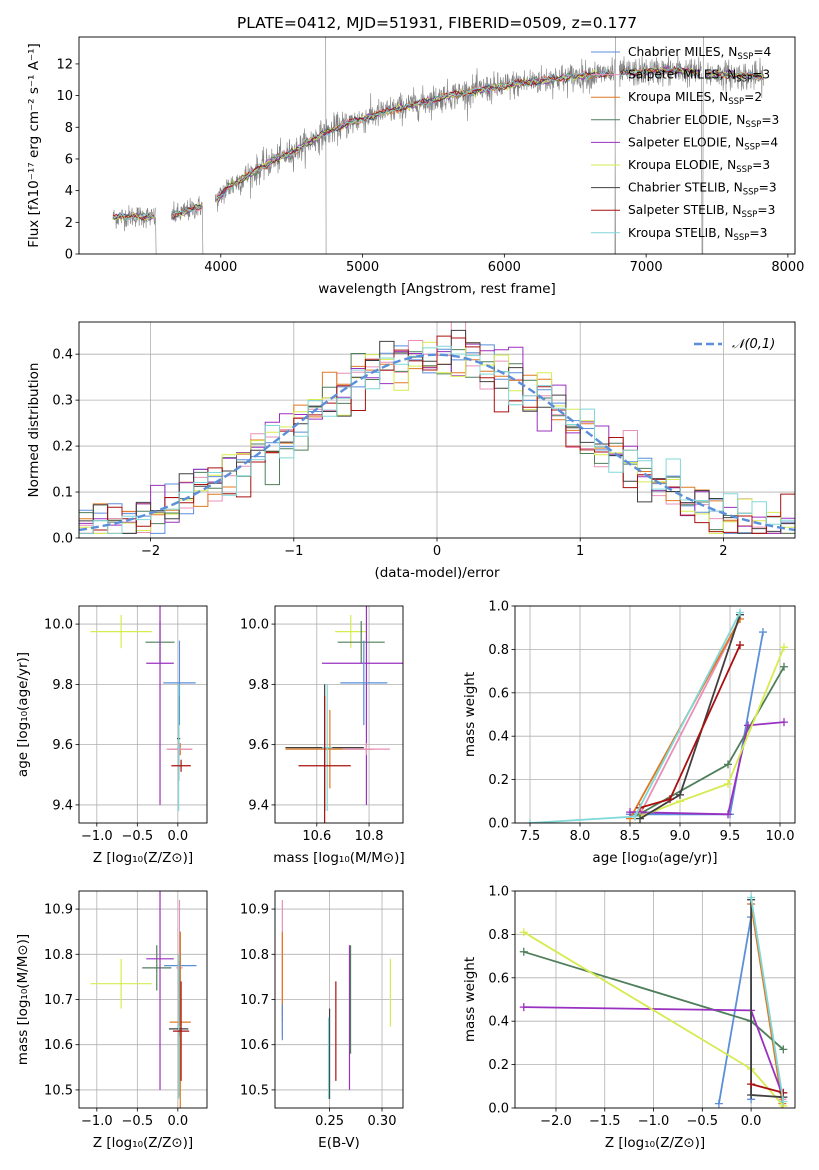 This screenshot has height=1170, width=819. I want to click on x-axis-label: wavelength [Angstrom, rest frame], so click(437, 289).